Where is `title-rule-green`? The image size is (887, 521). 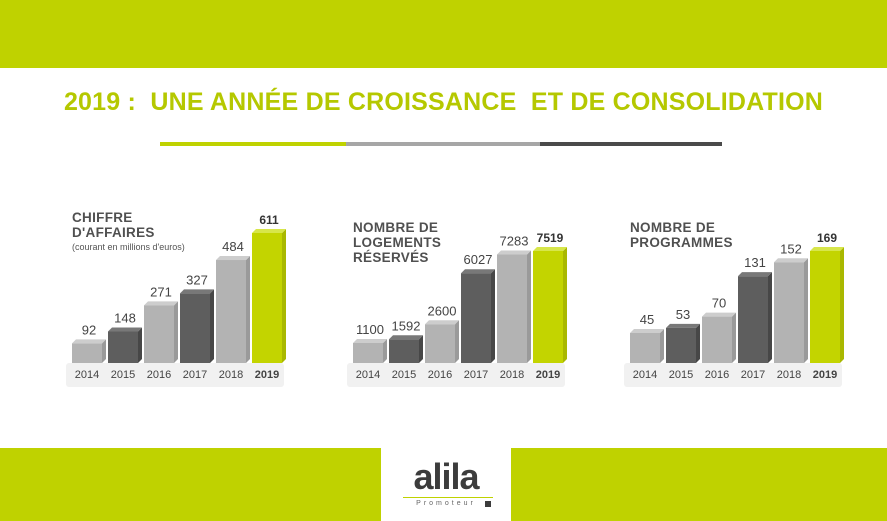 title-rule-green is located at coordinates (253, 144).